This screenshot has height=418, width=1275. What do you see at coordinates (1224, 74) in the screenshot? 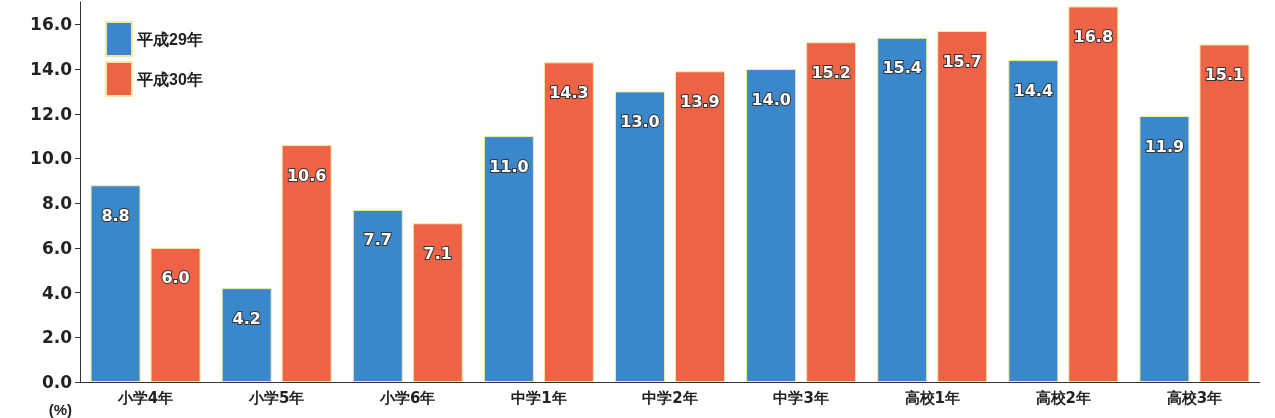
I see `data-label: 15.1` at bounding box center [1224, 74].